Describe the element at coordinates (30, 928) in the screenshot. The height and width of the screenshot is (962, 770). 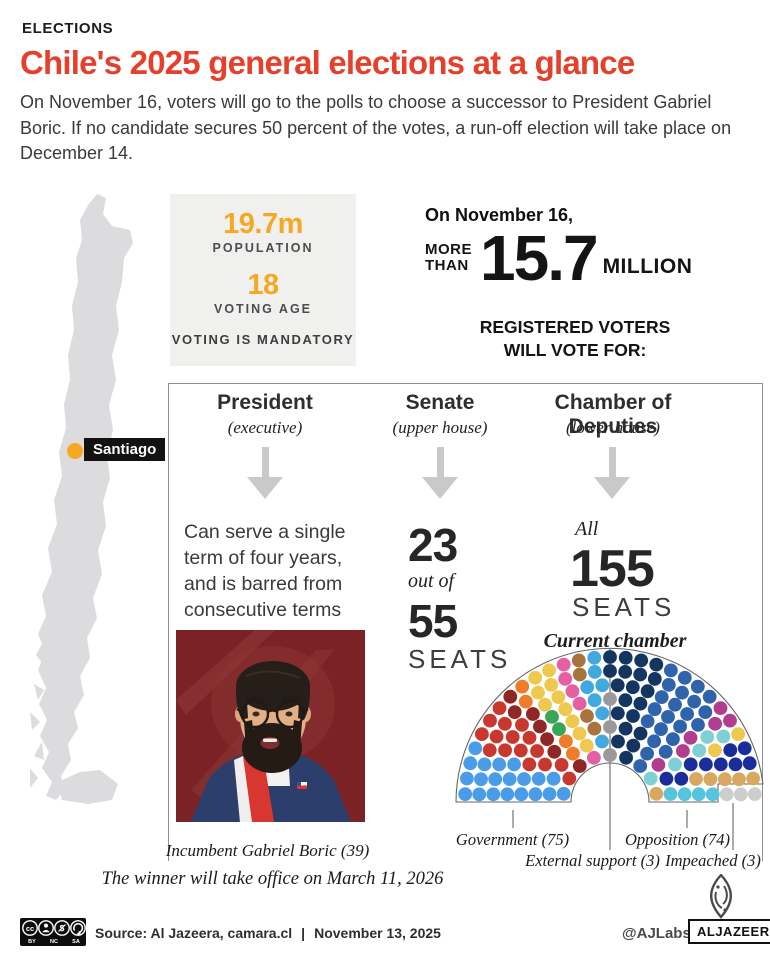
I see `svg-text: cc` at that location.